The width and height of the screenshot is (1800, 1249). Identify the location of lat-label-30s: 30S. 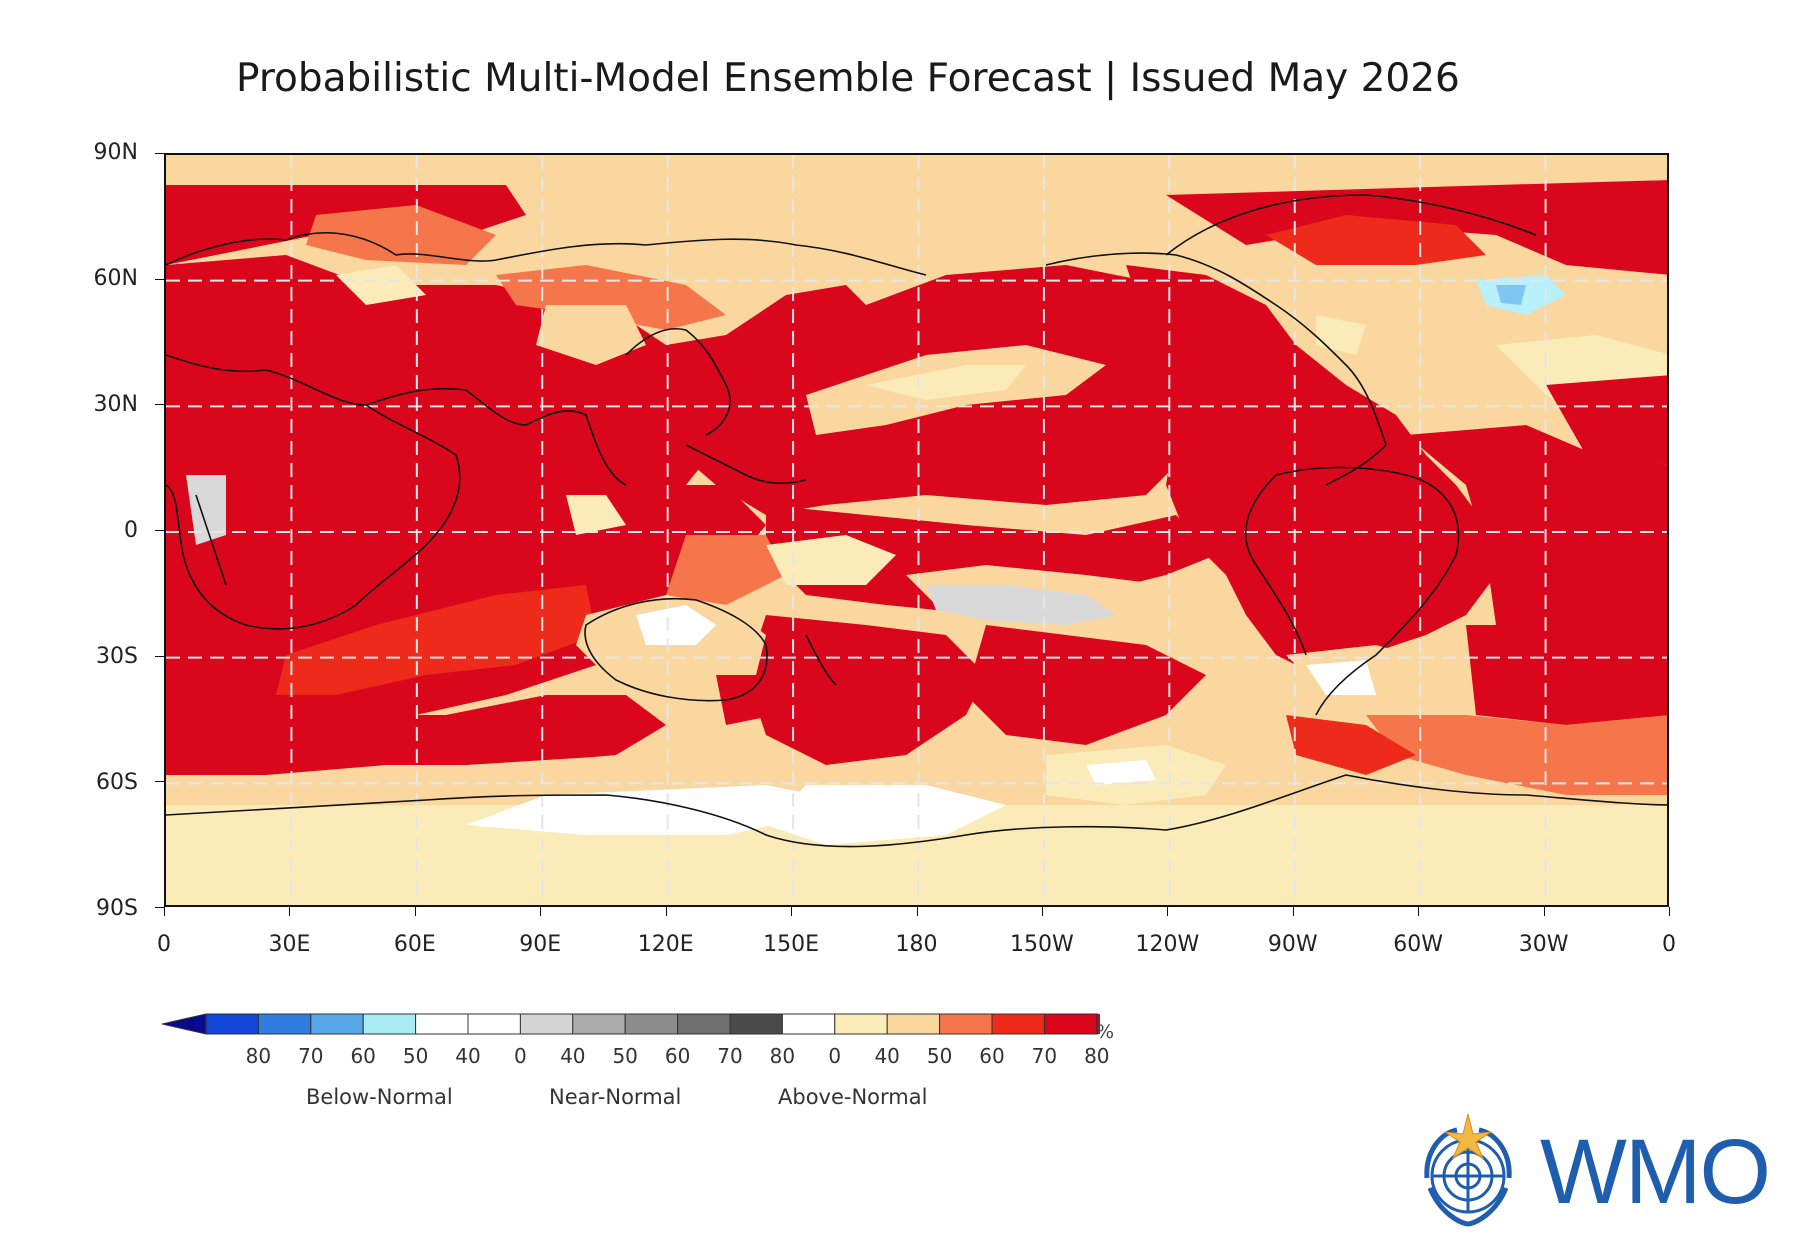
(117, 656).